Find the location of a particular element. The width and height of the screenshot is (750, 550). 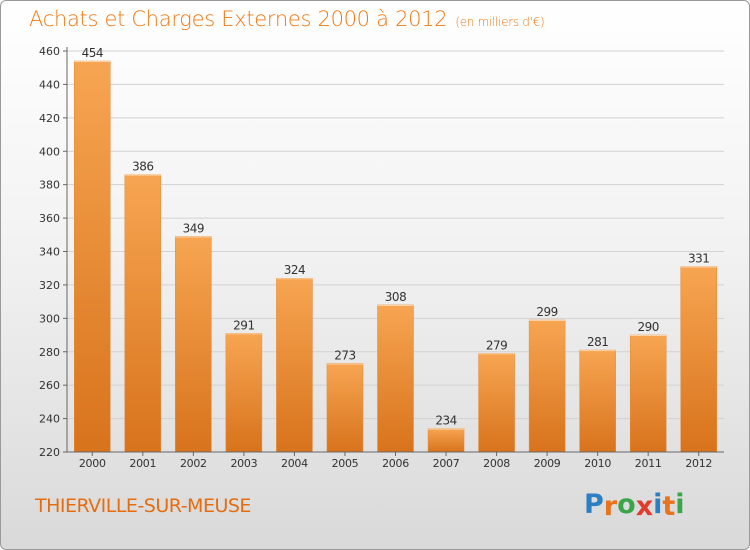

x-tick-label: 2000 is located at coordinates (92, 463).